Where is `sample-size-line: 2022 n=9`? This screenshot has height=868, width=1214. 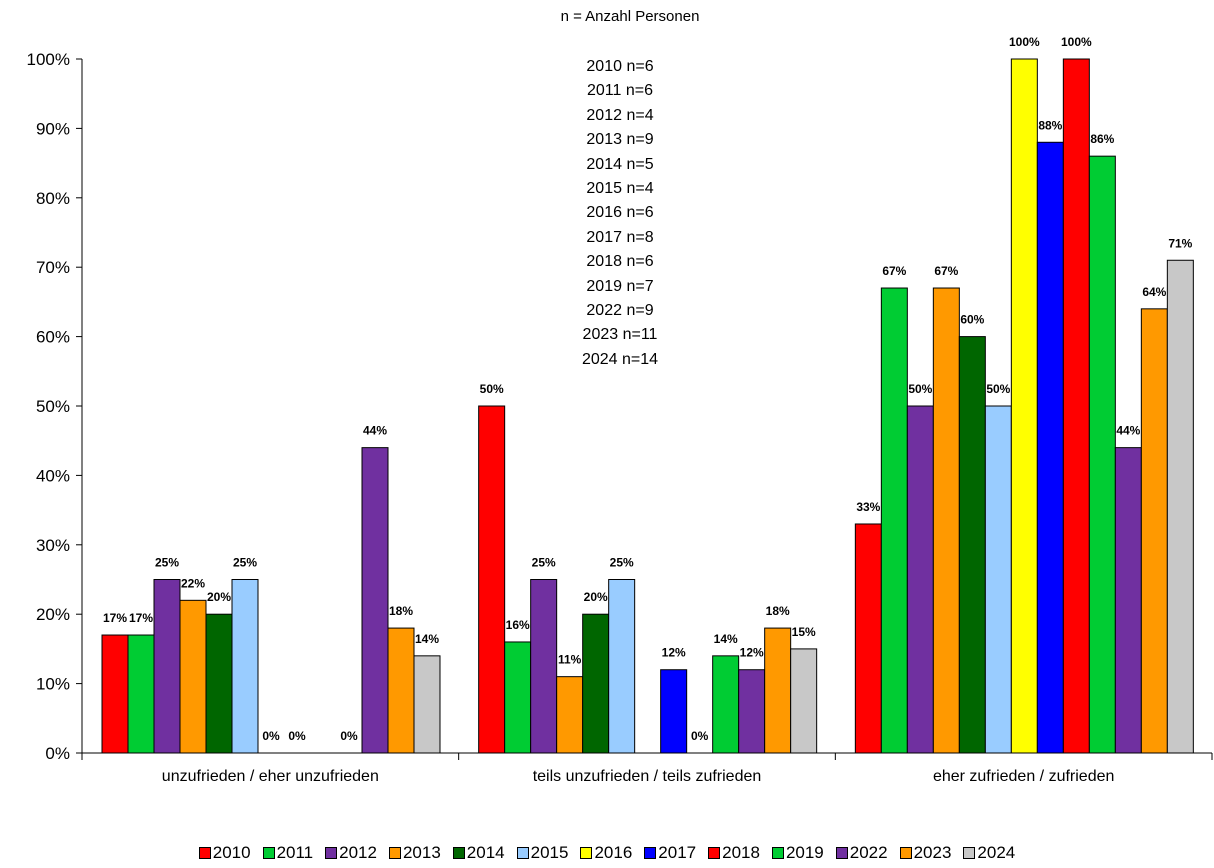 sample-size-line: 2022 n=9 is located at coordinates (620, 311).